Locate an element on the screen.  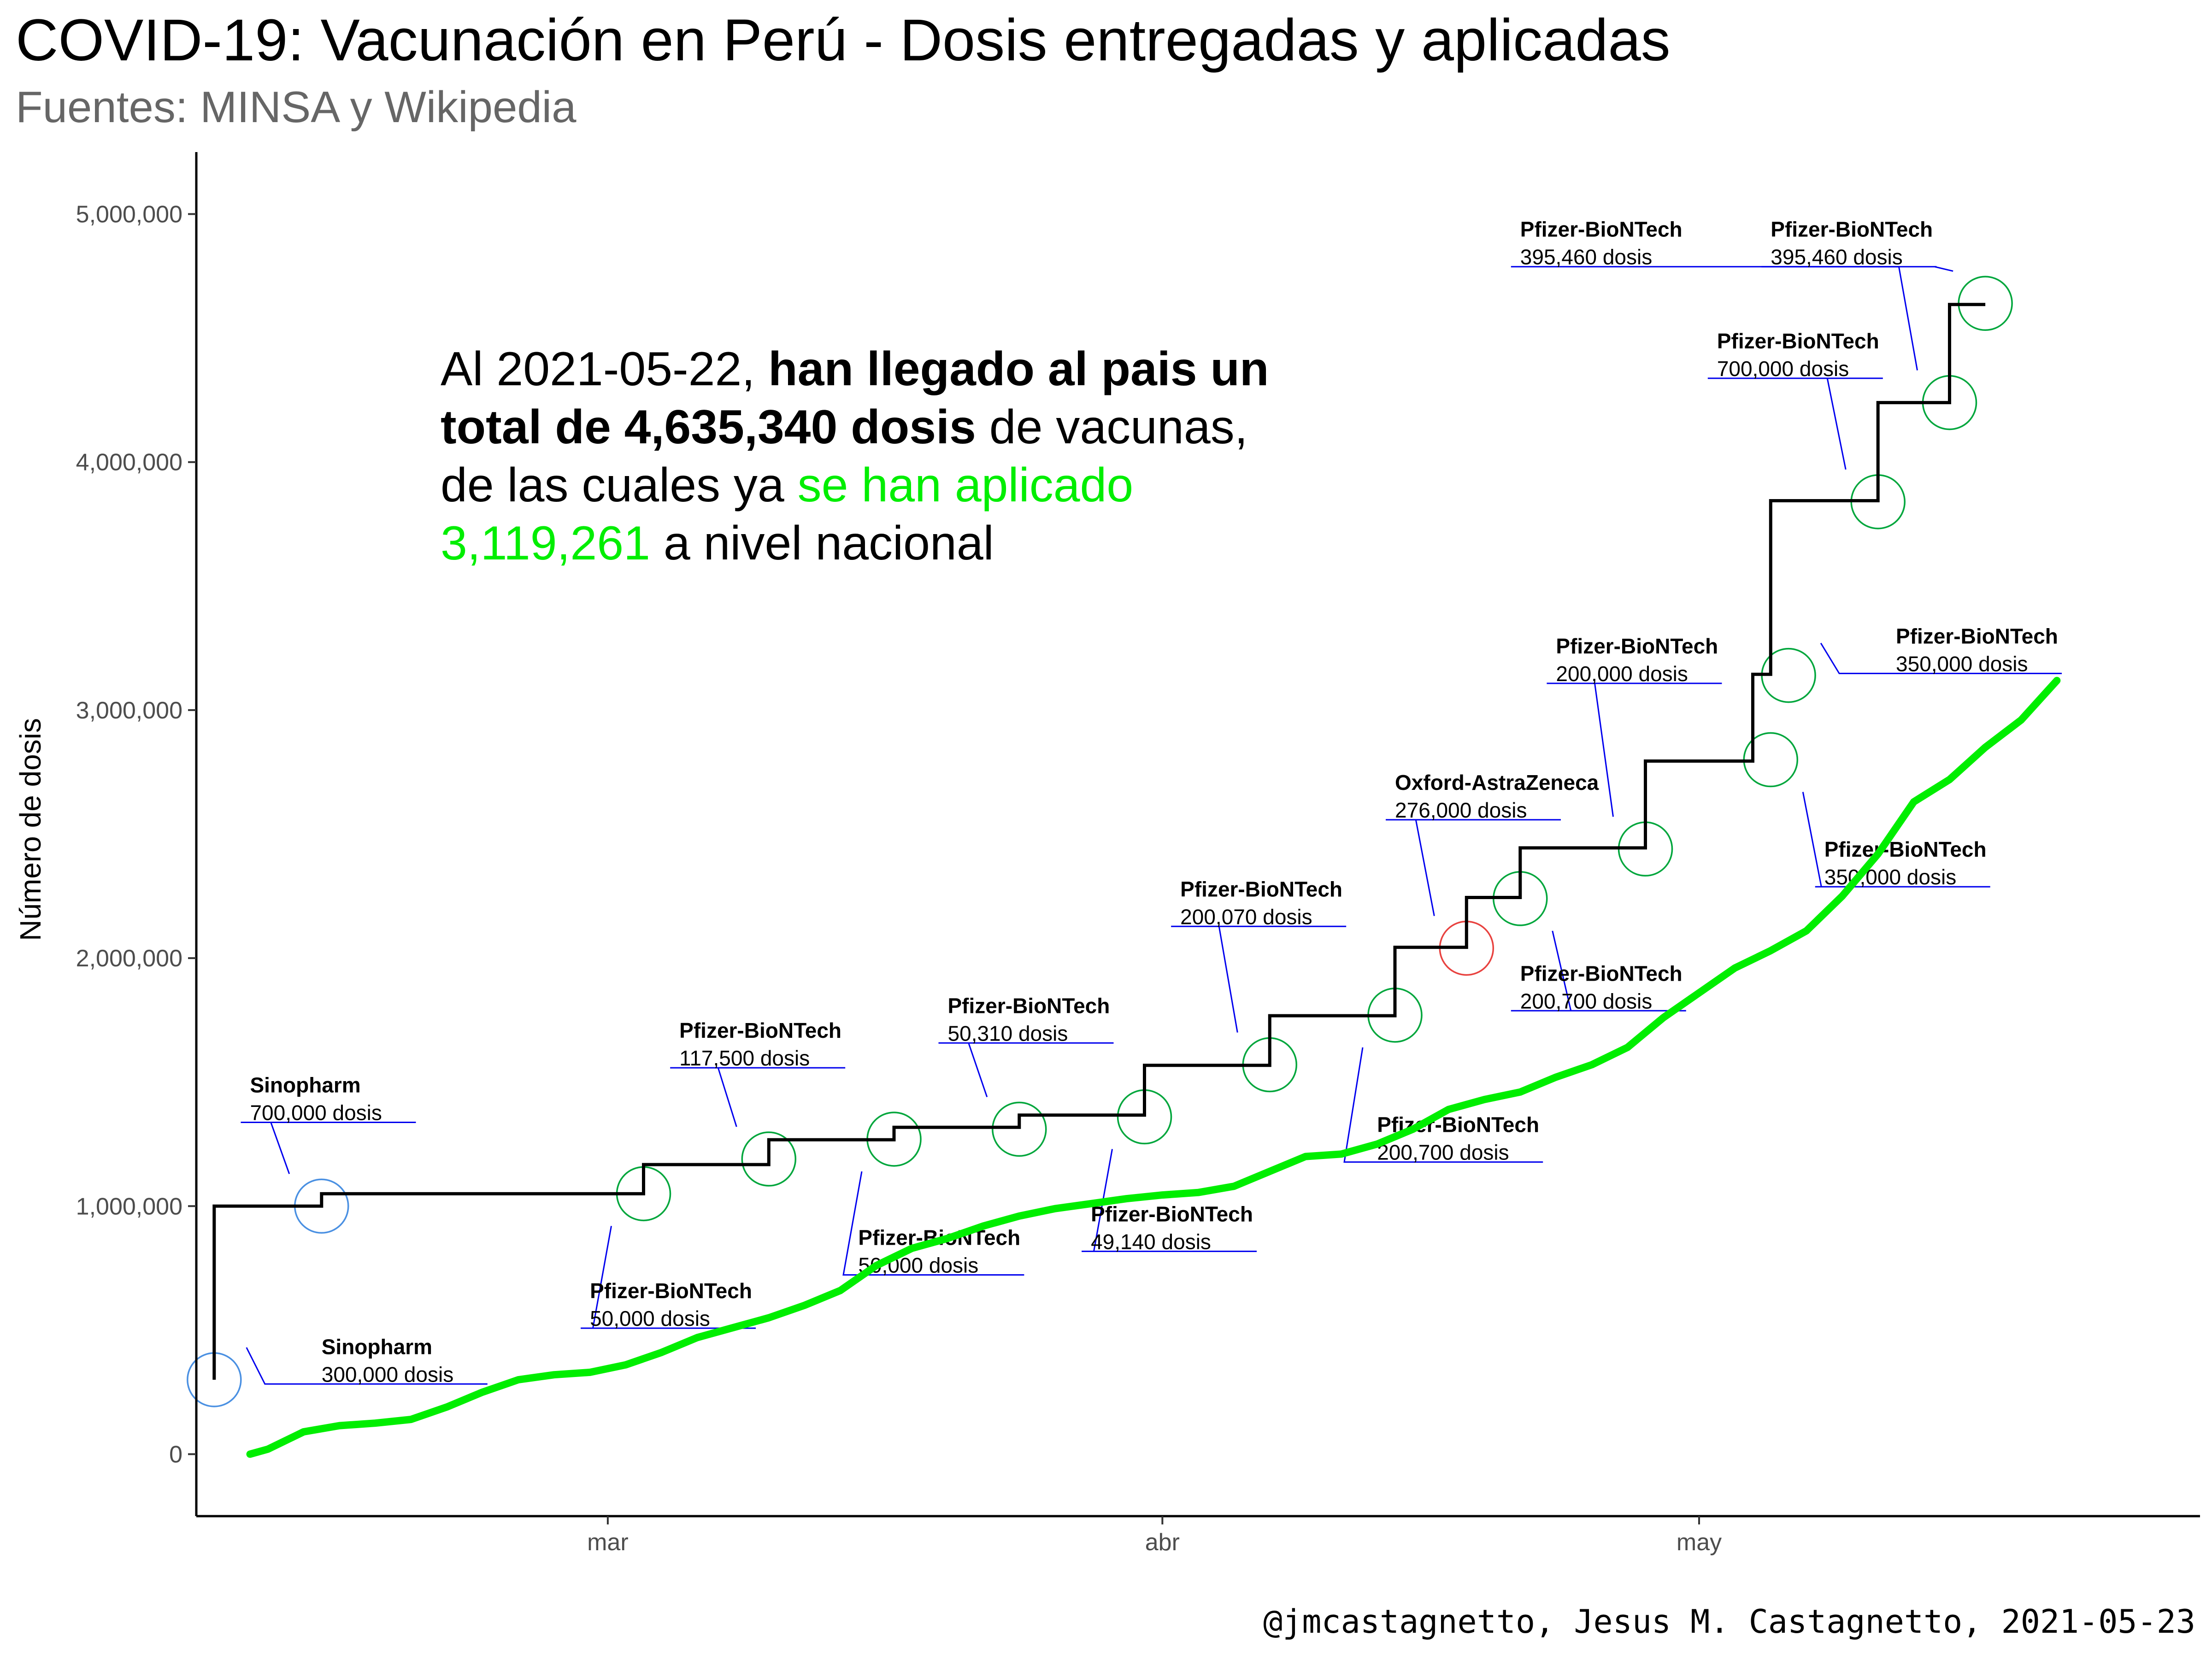
x-ticks: mar abr may is located at coordinates (1154, 1536).